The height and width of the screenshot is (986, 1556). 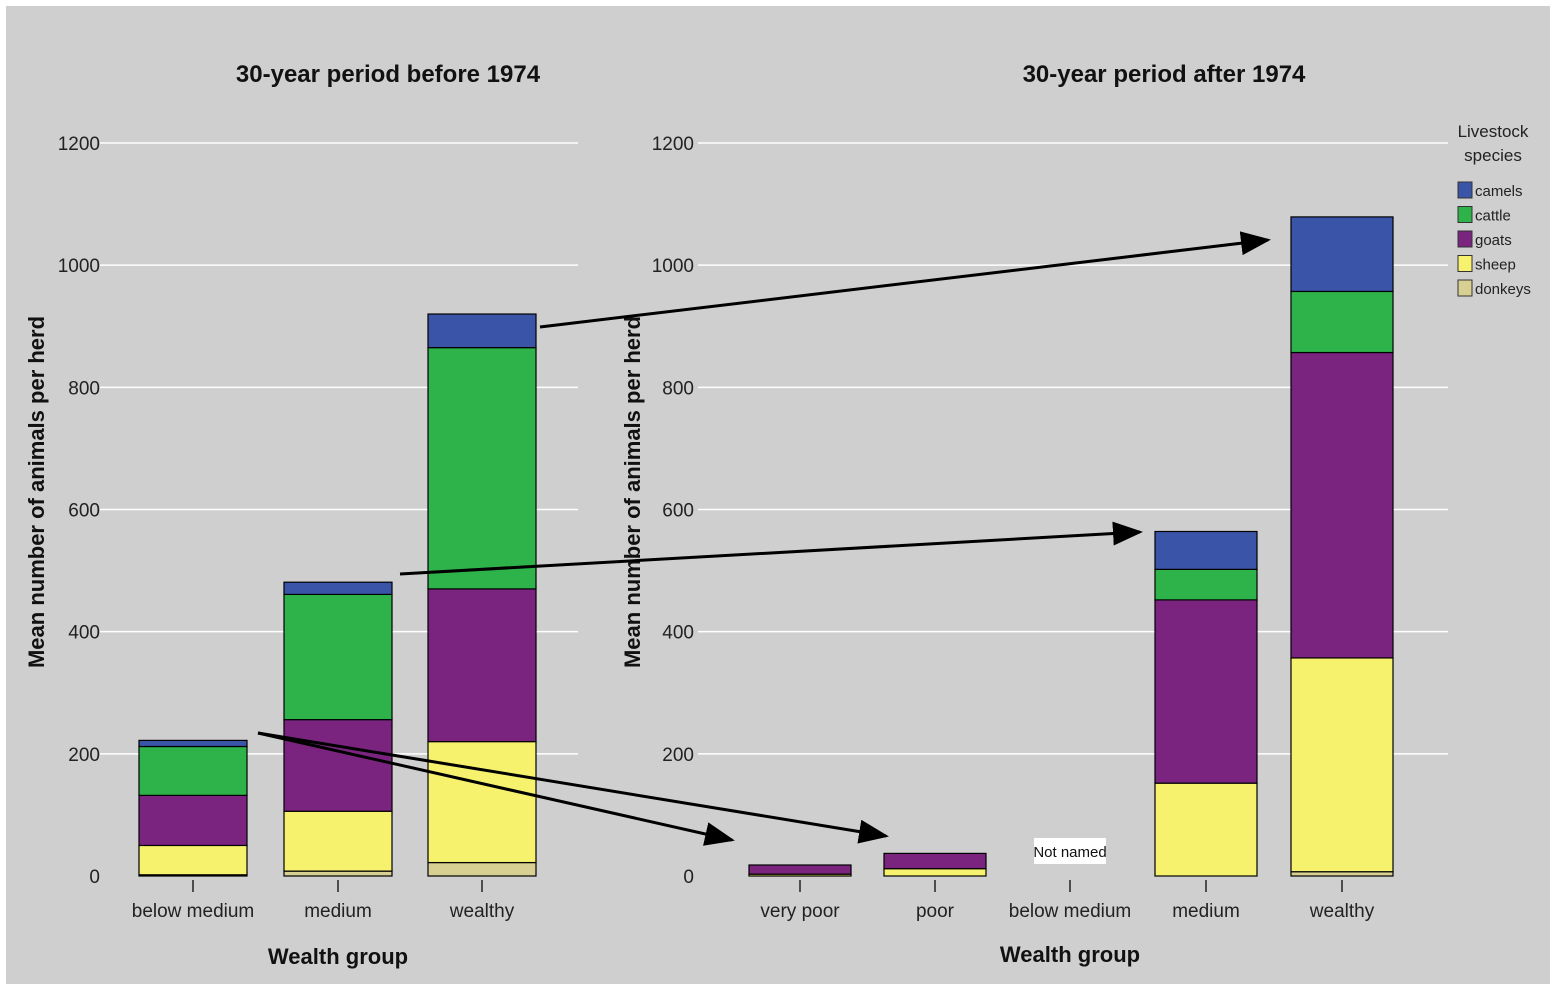 What do you see at coordinates (800, 911) in the screenshot?
I see `x-tick-label: very poor` at bounding box center [800, 911].